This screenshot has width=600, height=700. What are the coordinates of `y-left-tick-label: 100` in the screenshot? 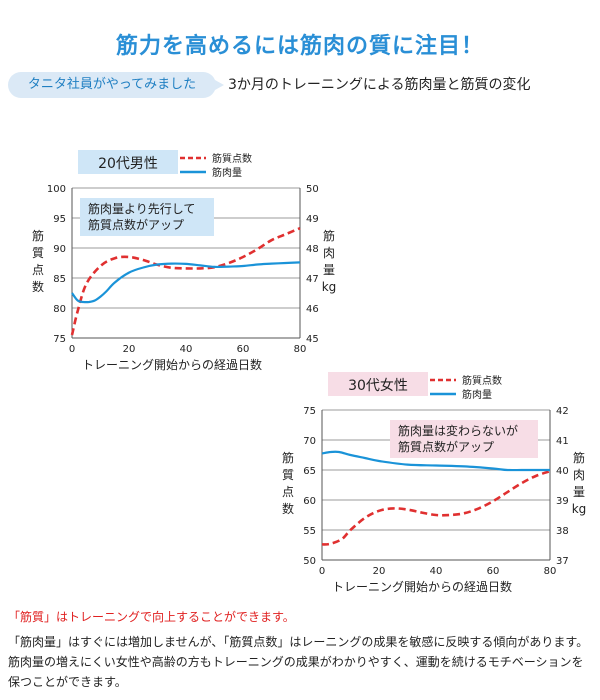 It's located at (56, 189).